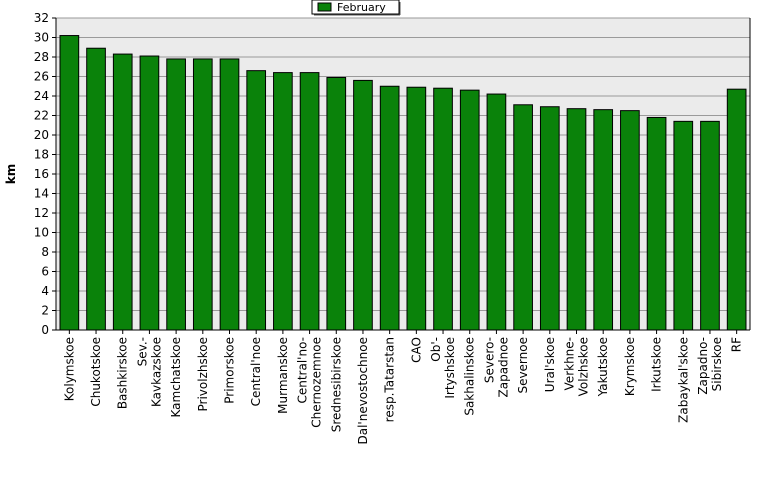  Describe the element at coordinates (45, 311) in the screenshot. I see `y-tick-label: 2` at that location.